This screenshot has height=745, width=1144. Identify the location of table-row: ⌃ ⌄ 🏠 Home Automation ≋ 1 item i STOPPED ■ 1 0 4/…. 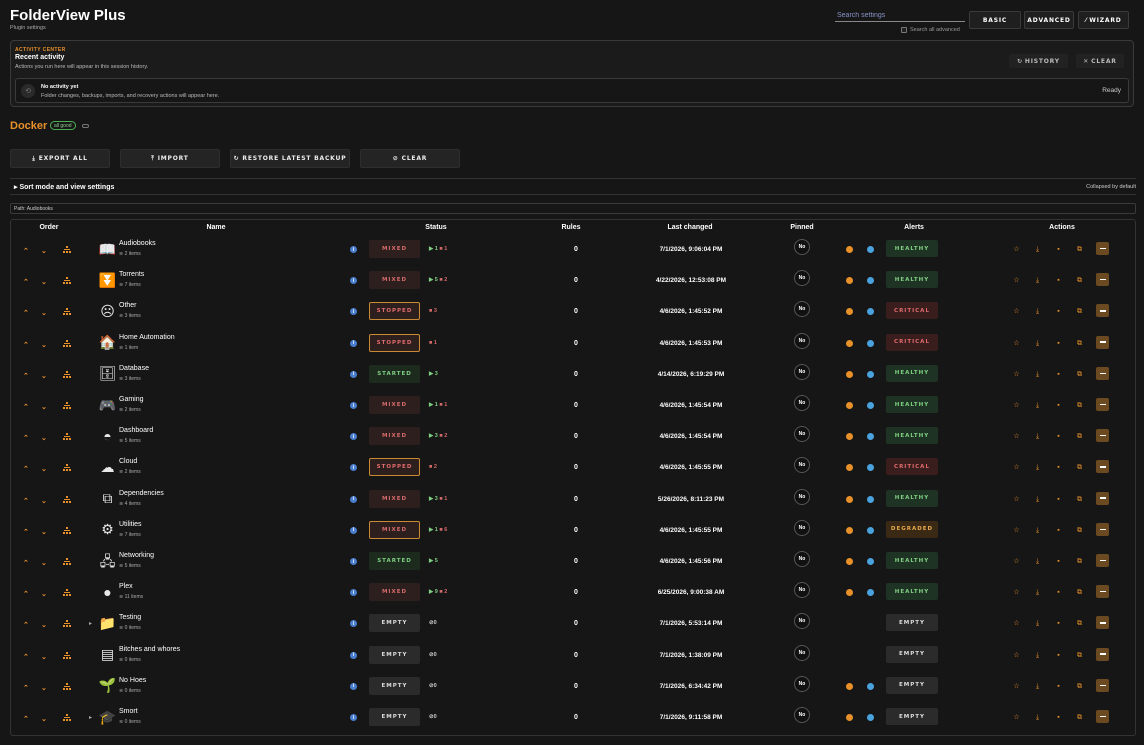
(573, 344).